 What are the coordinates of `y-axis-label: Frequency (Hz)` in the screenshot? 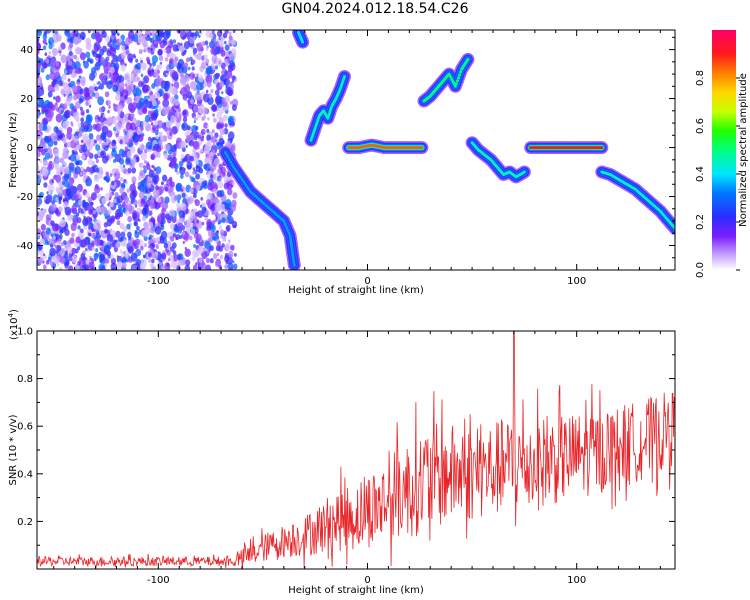 It's located at (13, 150).